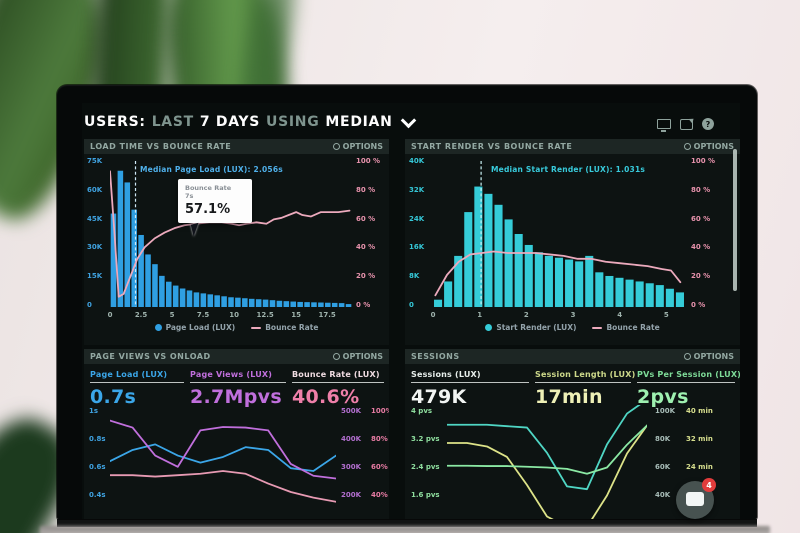 The width and height of the screenshot is (800, 533). I want to click on x-axis-tick: 4, so click(620, 315).